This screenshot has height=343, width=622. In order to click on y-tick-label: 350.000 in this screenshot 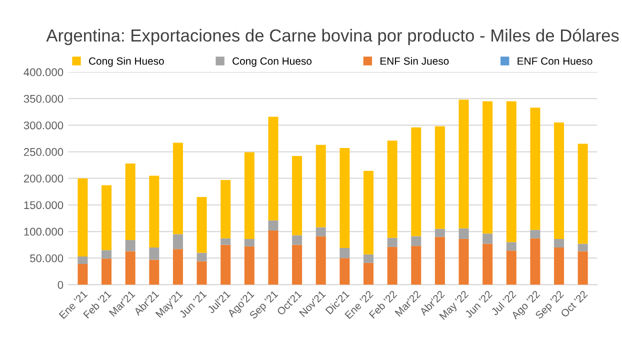, I will do `click(44, 98)`.